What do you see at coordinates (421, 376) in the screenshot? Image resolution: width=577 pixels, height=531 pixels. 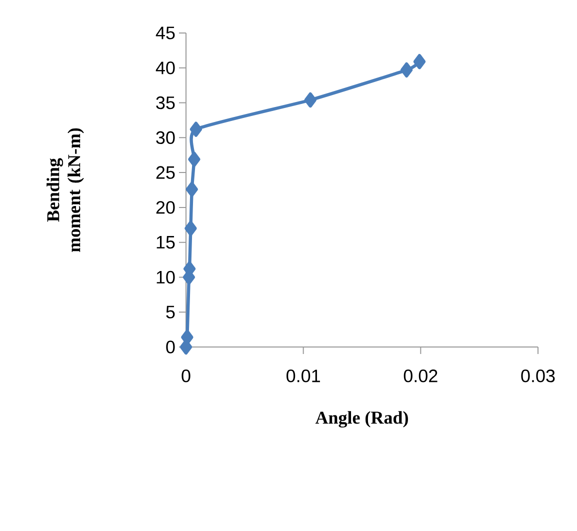 I see `x-tick-label: 0.02` at bounding box center [421, 376].